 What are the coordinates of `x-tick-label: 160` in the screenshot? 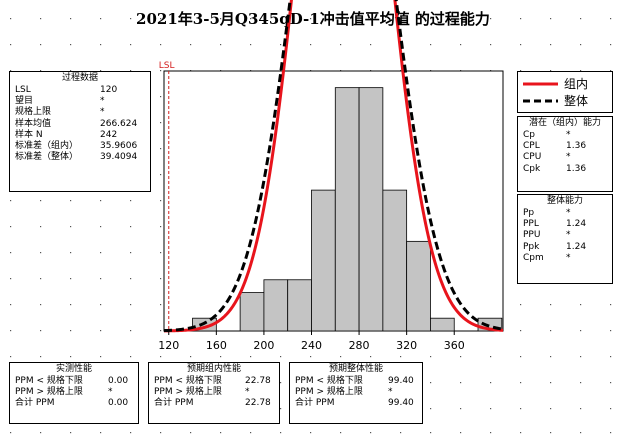 It's located at (216, 345).